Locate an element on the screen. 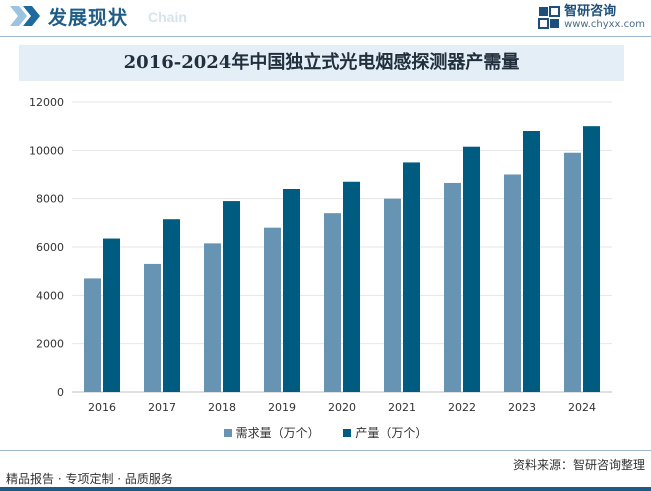  footer-band is located at coordinates (325, 489).